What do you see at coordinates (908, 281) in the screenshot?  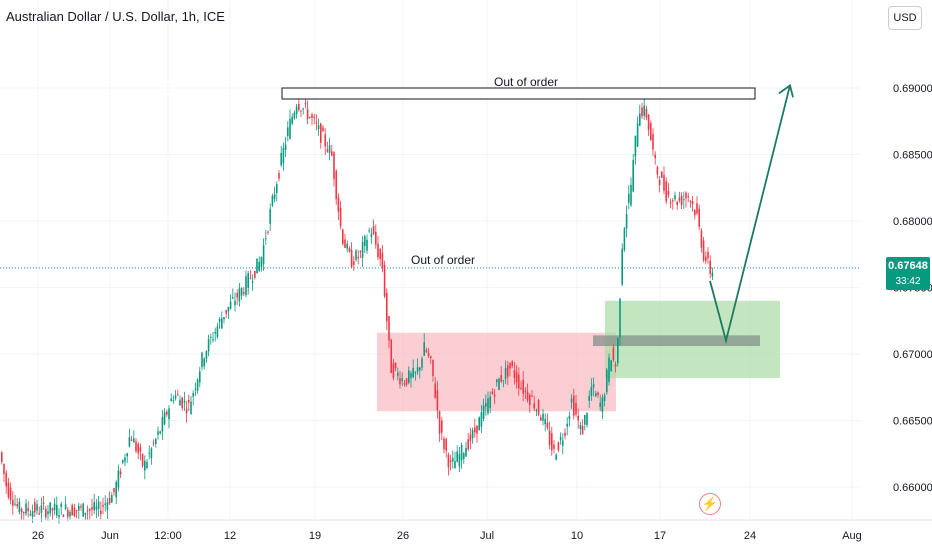 I see `bar-countdown-label: 33:42` at bounding box center [908, 281].